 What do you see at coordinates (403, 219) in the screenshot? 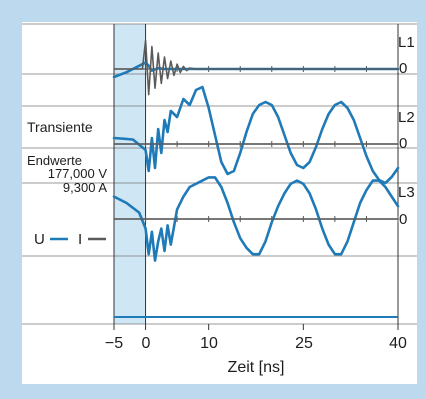
I see `panel-l3-zero: 0` at bounding box center [403, 219].